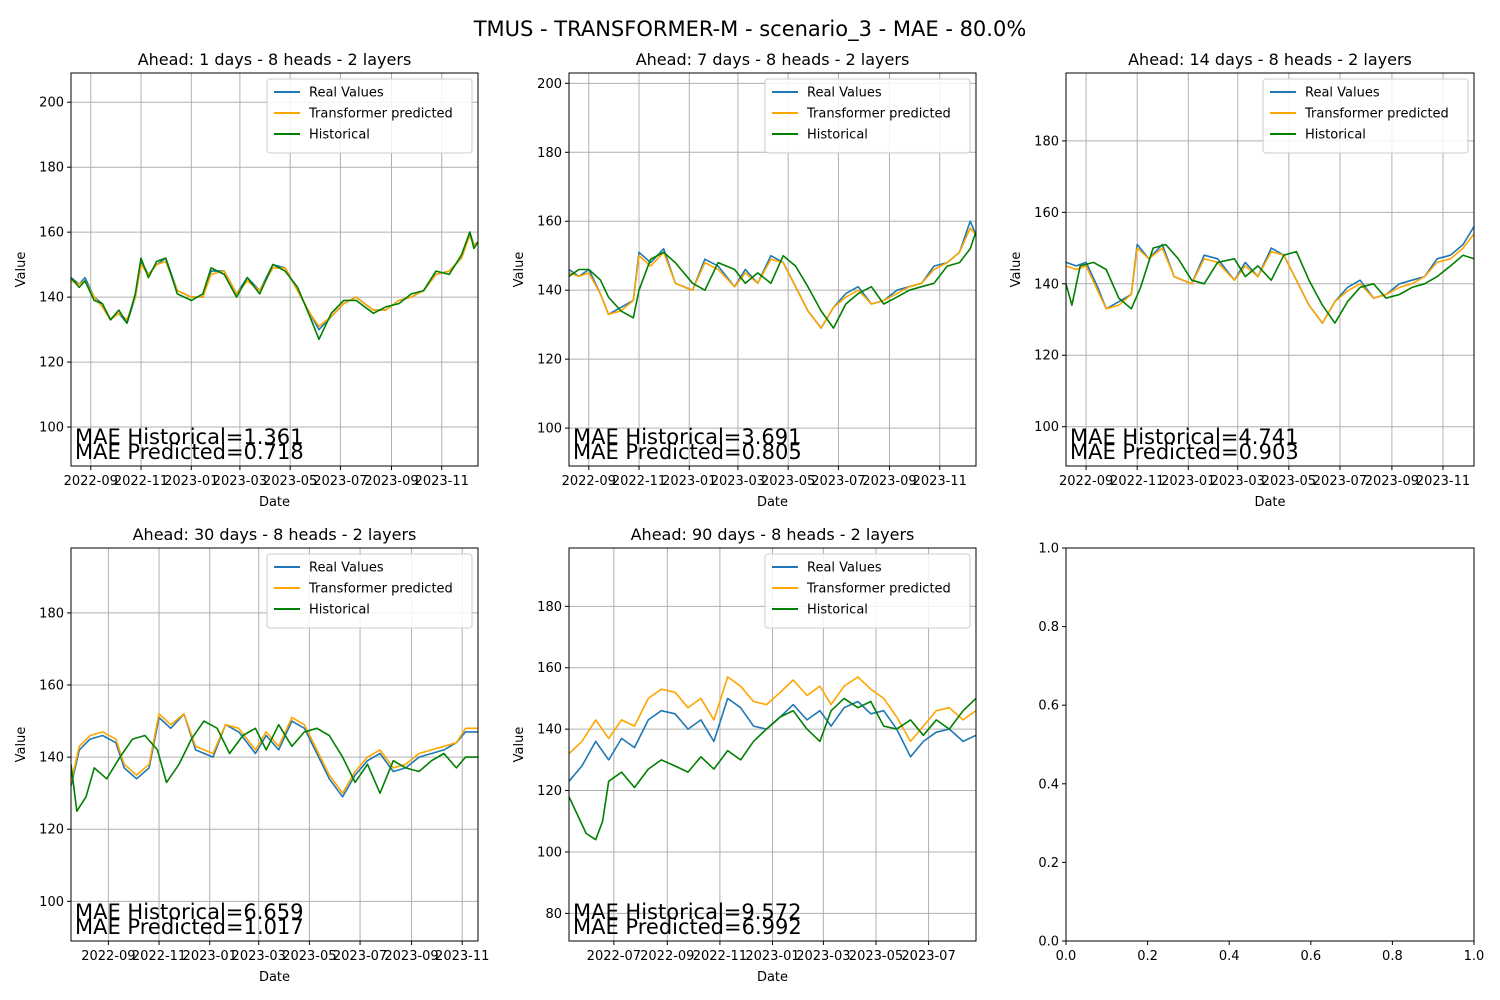 The image size is (1500, 1000). Describe the element at coordinates (1310, 956) in the screenshot. I see `x-tick-label: 0.6` at that location.